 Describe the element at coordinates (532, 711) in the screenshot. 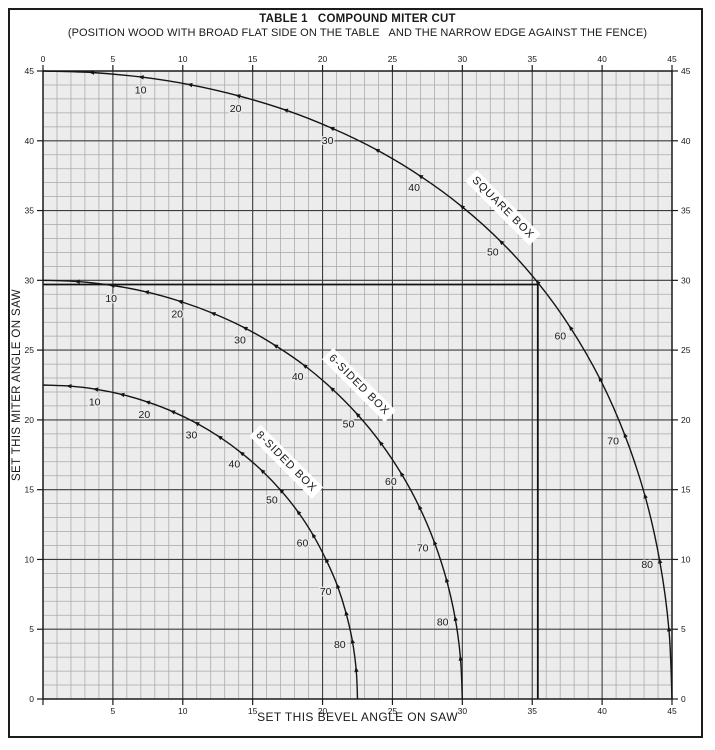

I see `tick-label-bottom: 35` at that location.